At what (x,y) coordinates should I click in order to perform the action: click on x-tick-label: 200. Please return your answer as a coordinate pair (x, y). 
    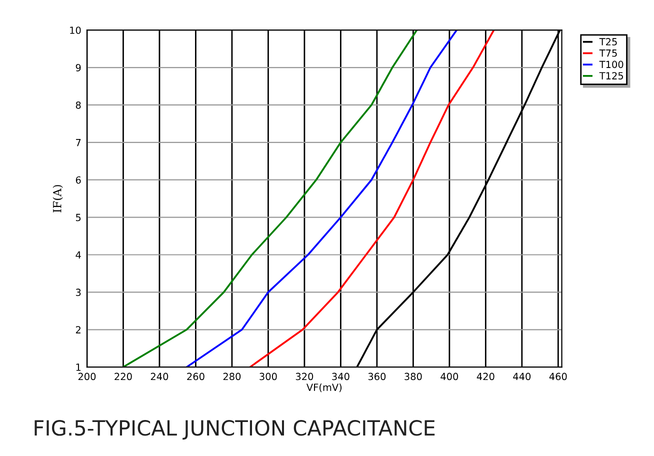
    Looking at the image, I should click on (87, 376).